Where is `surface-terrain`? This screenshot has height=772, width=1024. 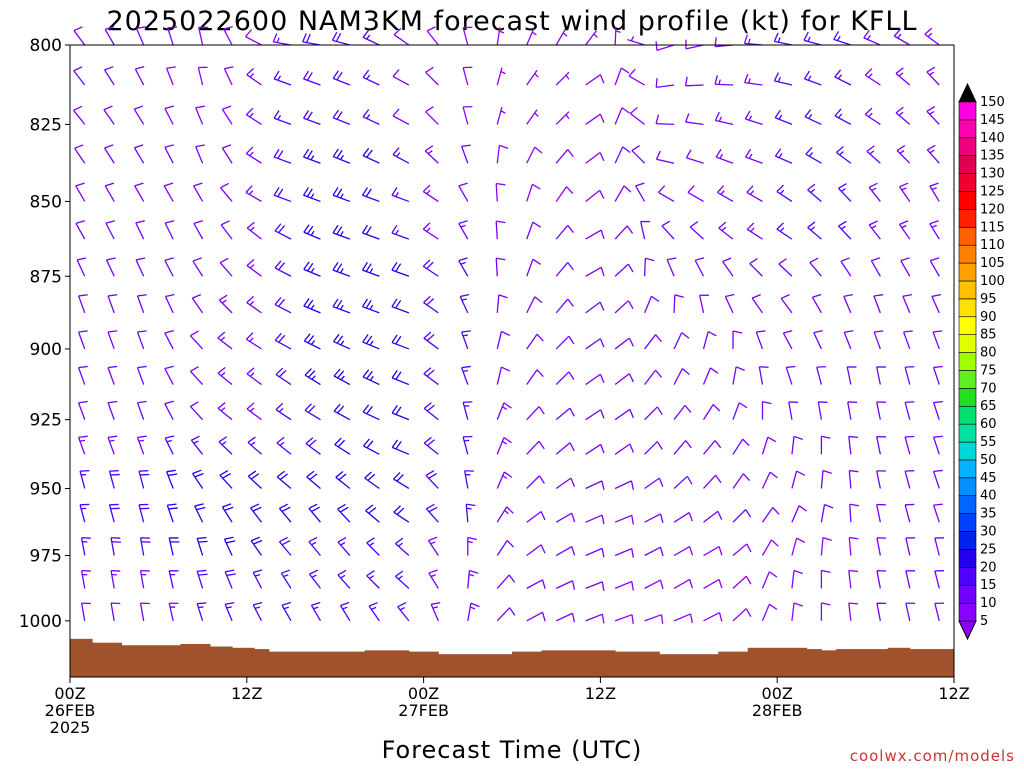 surface-terrain is located at coordinates (512, 658).